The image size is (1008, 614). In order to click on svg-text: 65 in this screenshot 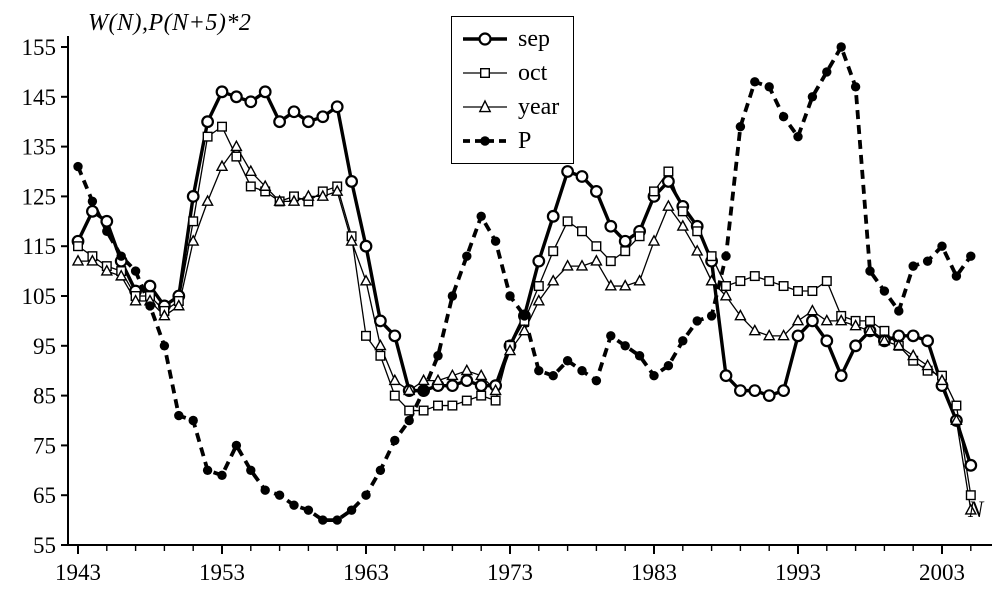, I will do `click(44, 495)`.